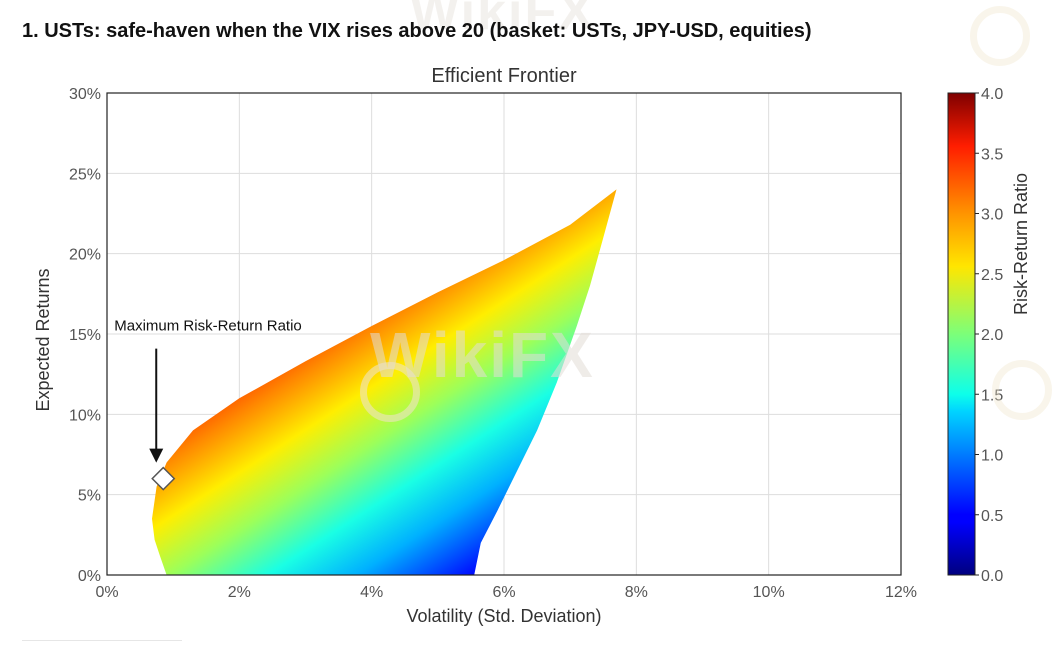 The image size is (1061, 645). I want to click on colorbar-label: Risk-Return Ratio, so click(1021, 244).